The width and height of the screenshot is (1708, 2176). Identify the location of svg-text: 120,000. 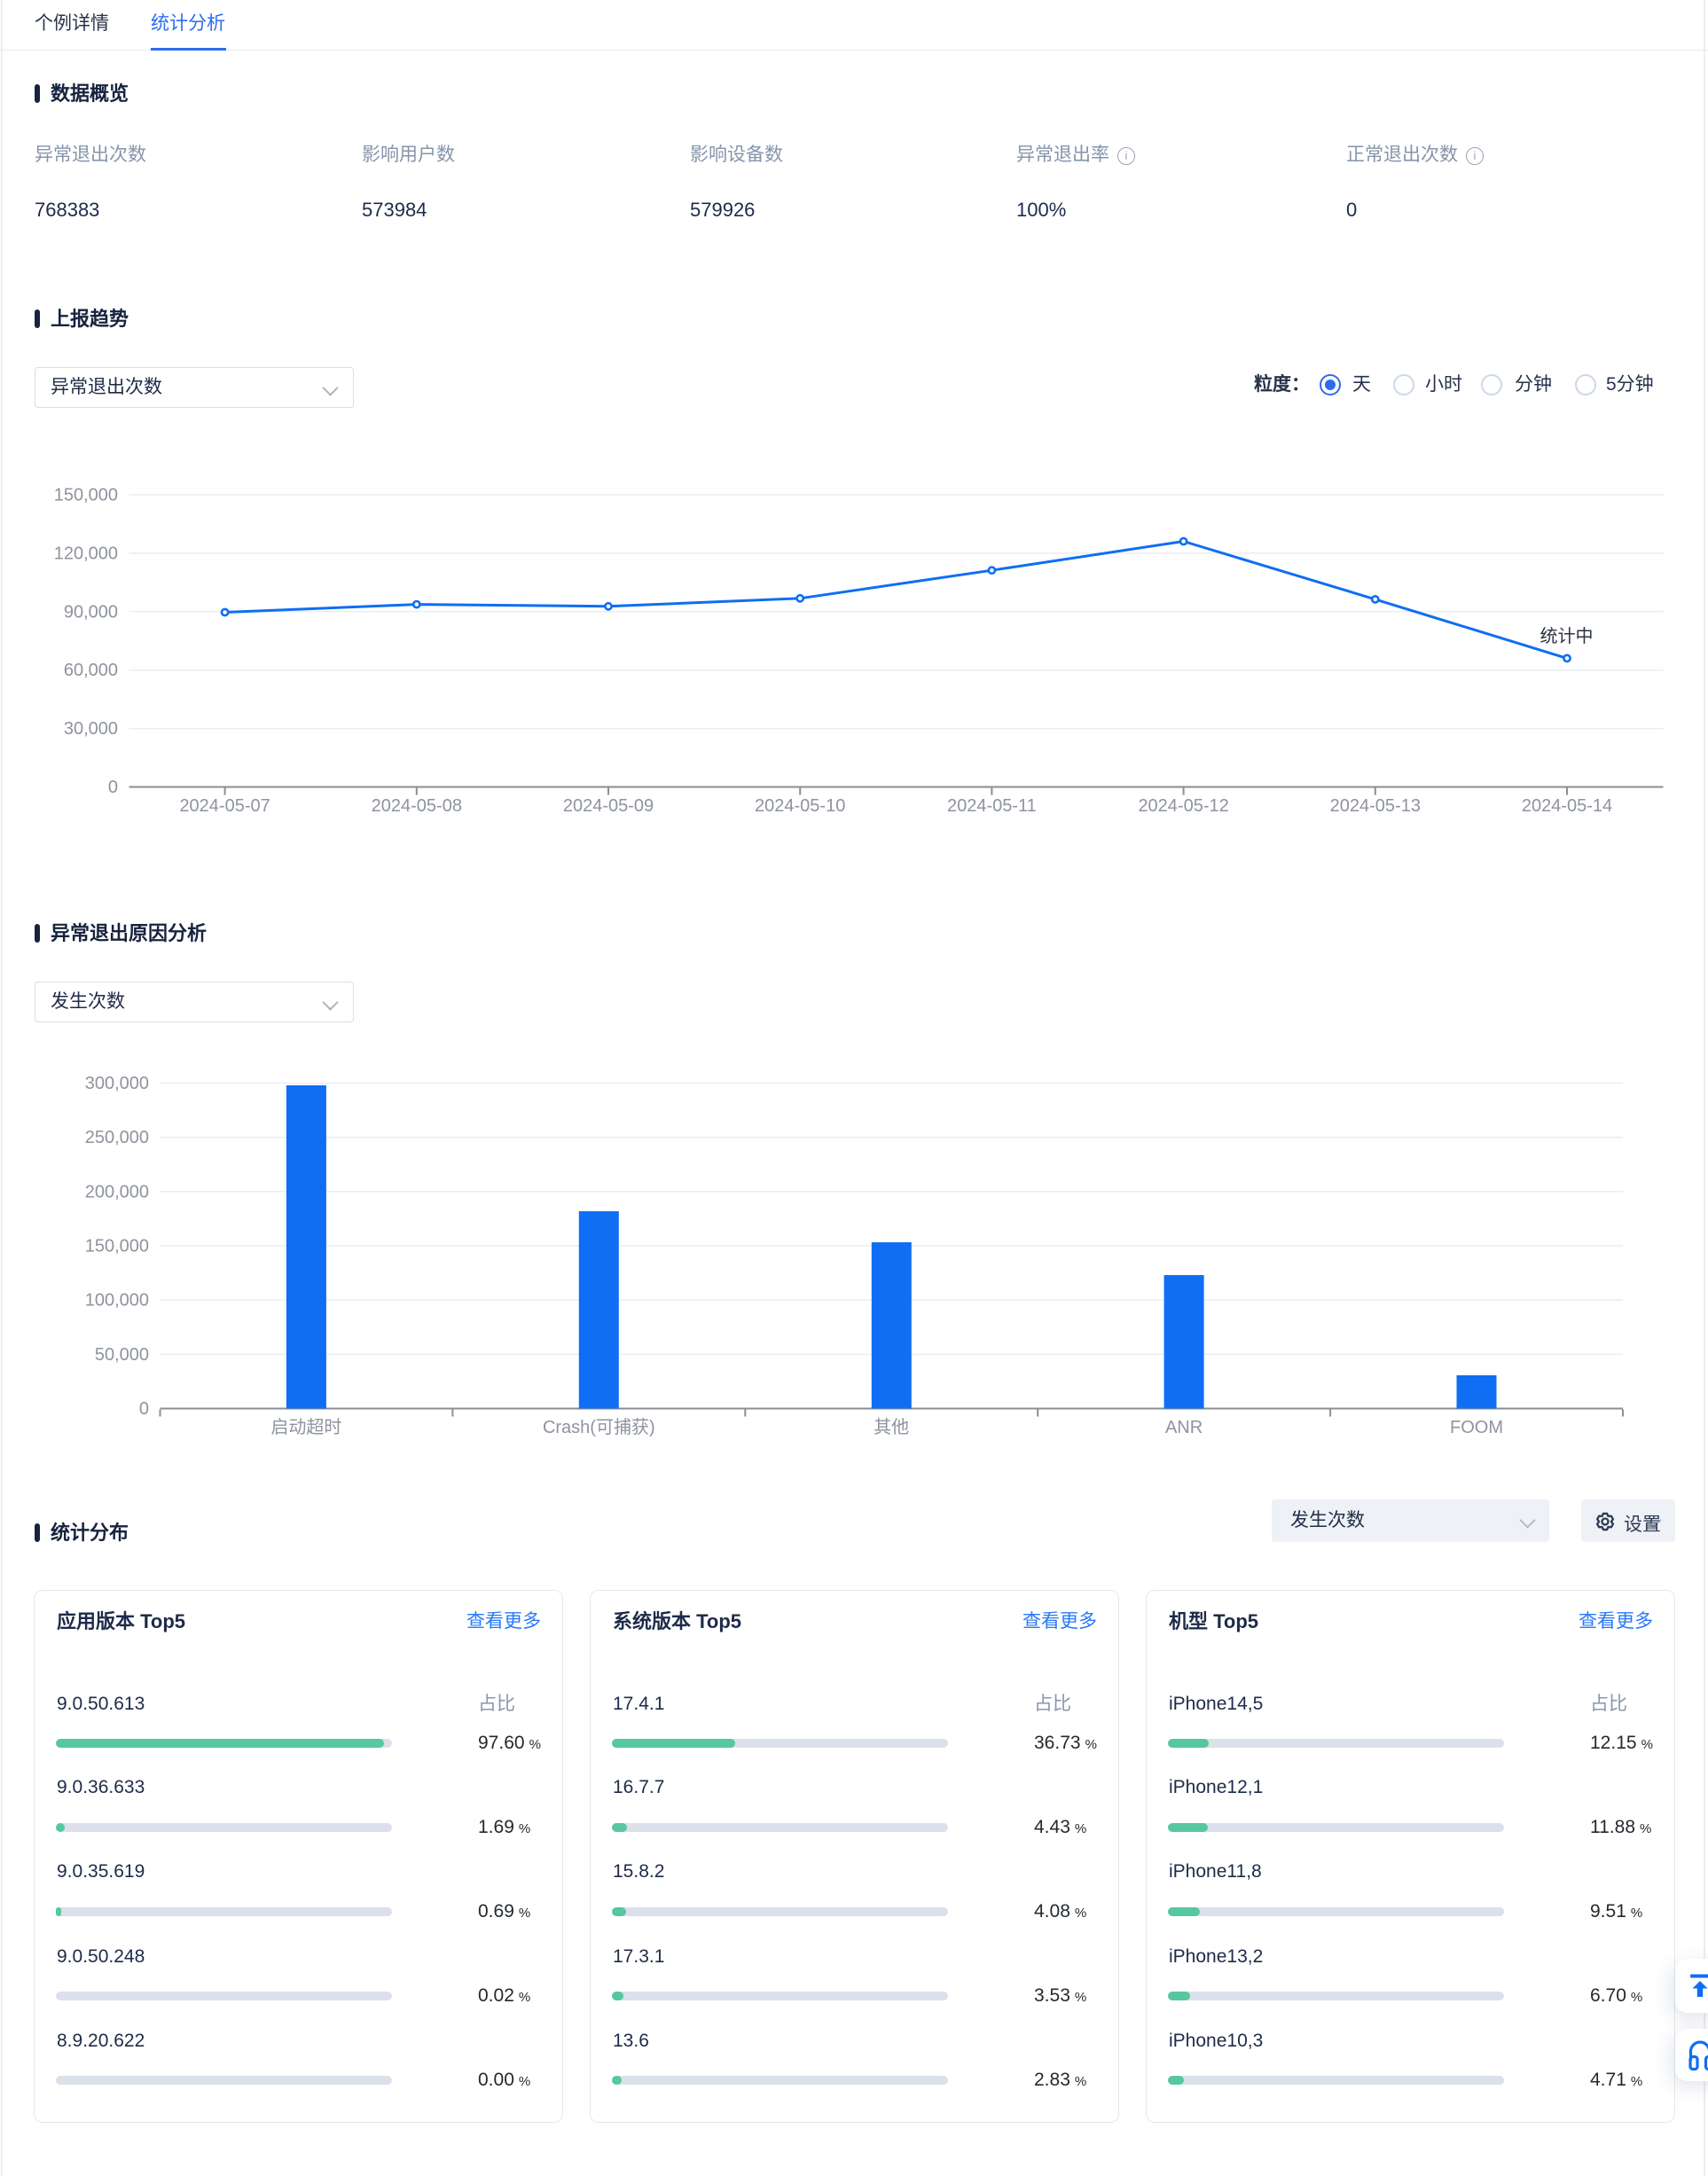
(86, 553).